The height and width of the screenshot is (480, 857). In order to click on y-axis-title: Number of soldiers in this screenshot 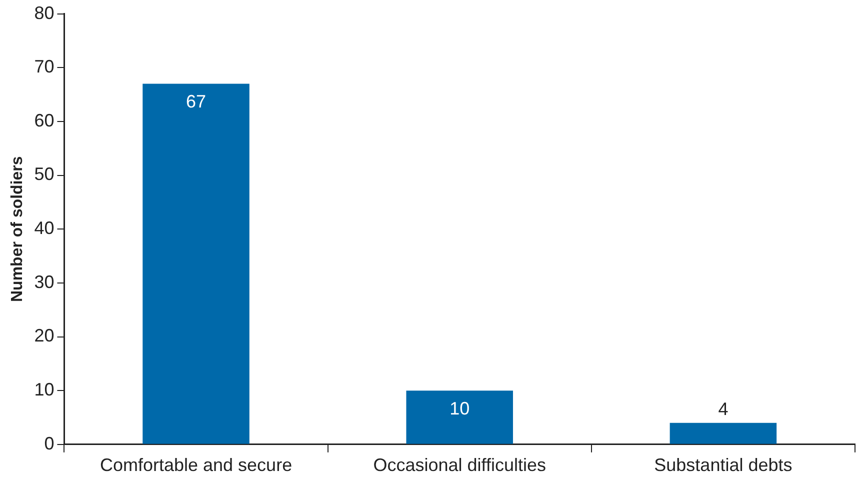, I will do `click(17, 229)`.